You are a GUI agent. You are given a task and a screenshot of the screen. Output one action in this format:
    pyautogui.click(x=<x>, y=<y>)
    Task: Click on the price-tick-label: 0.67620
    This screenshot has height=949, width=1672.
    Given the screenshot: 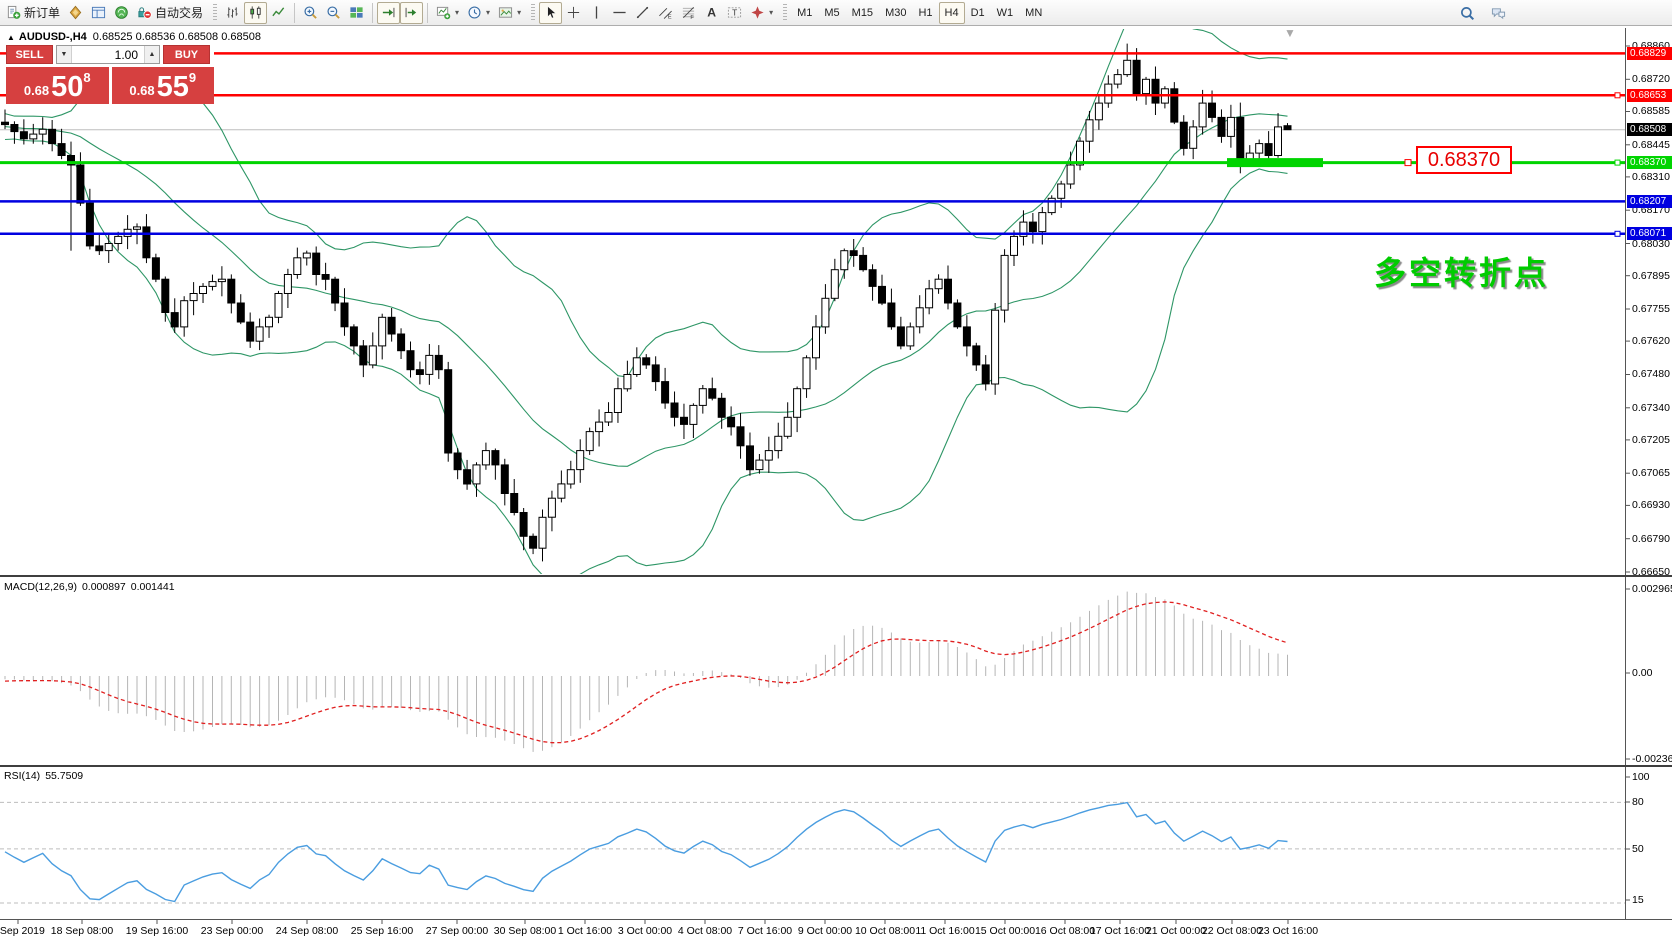 What is the action you would take?
    pyautogui.click(x=1651, y=341)
    